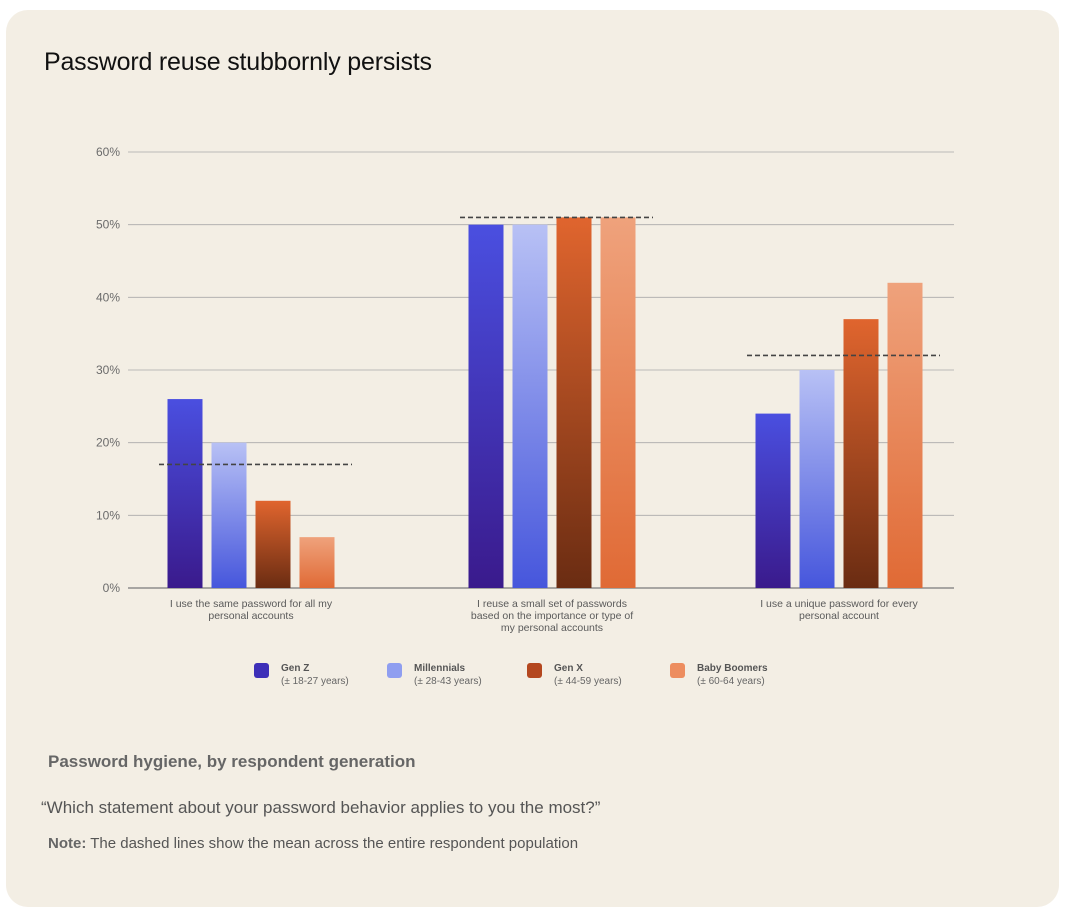  Describe the element at coordinates (295, 668) in the screenshot. I see `legend-series-name: Gen Z` at that location.